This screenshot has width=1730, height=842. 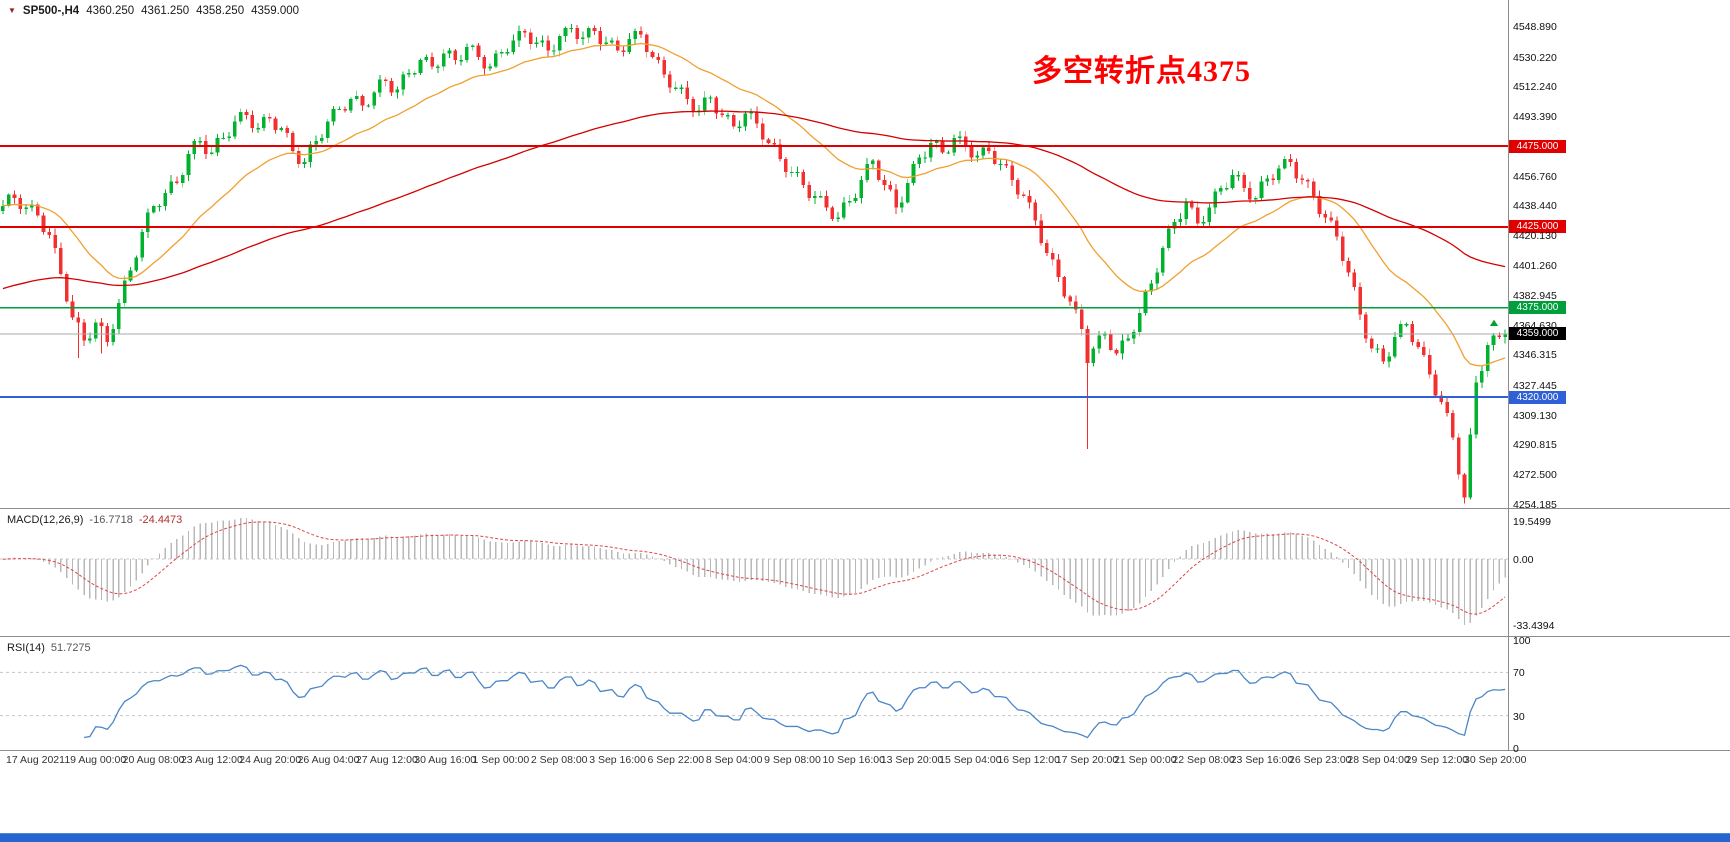 I want to click on price-axis-label: 4493.390, so click(x=1535, y=117).